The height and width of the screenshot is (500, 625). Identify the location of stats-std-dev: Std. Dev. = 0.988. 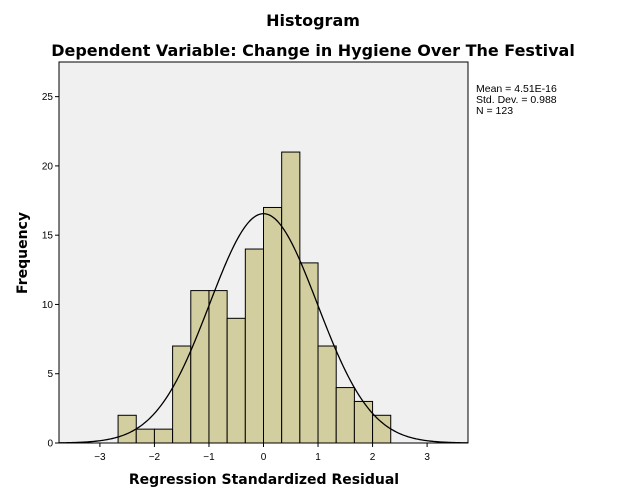
(516, 100).